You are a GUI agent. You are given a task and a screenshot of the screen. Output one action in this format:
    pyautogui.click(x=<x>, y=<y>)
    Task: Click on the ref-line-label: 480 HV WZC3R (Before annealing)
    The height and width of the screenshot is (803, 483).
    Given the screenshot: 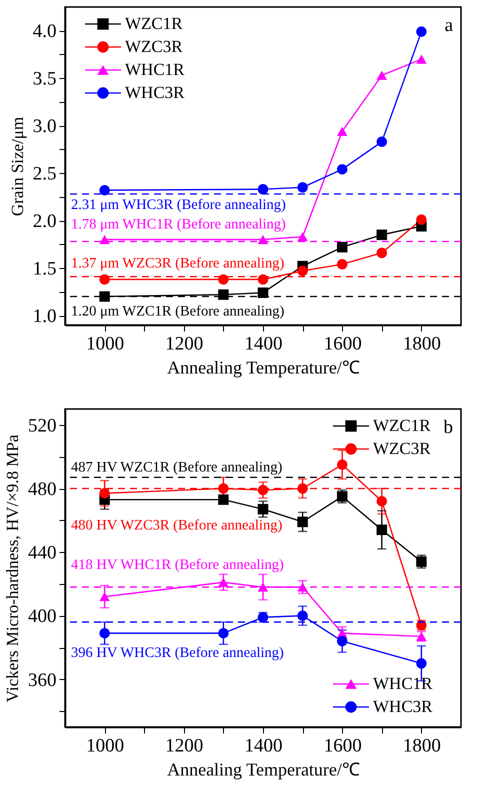 What is the action you would take?
    pyautogui.click(x=176, y=526)
    